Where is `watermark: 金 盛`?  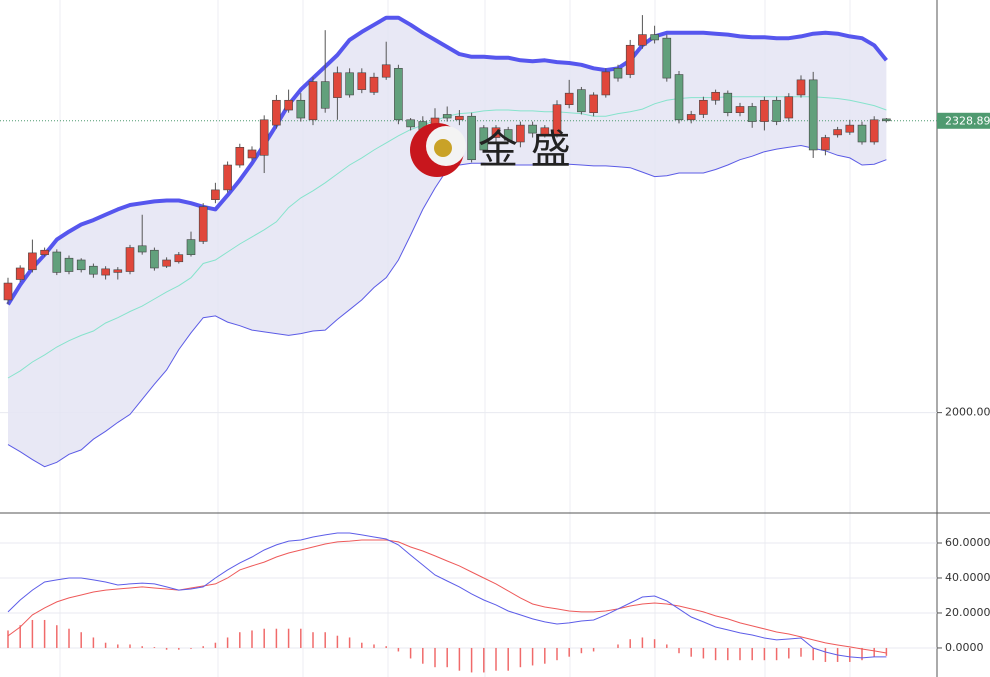
watermark: 金 盛 is located at coordinates (490, 150).